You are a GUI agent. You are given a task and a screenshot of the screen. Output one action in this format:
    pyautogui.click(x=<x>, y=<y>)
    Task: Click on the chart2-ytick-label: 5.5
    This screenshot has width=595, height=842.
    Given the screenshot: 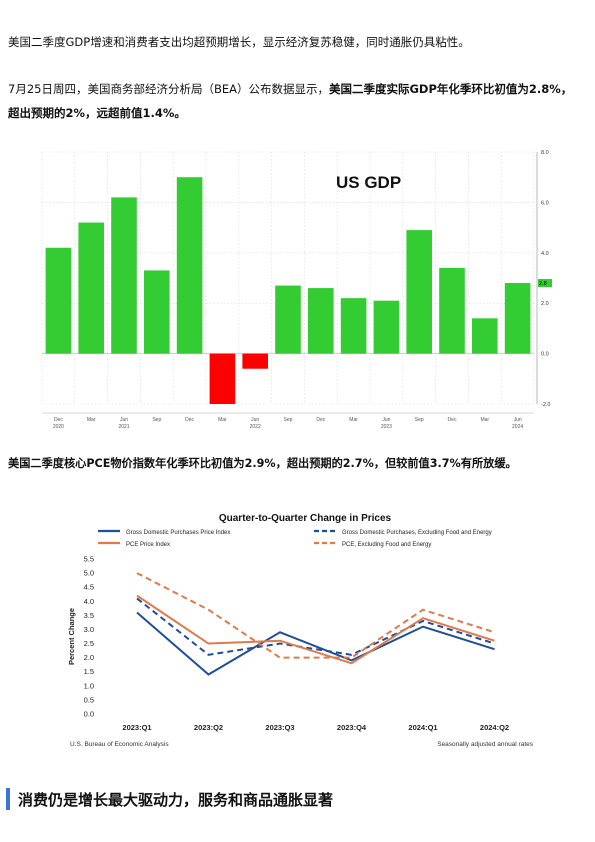 What is the action you would take?
    pyautogui.click(x=89, y=559)
    